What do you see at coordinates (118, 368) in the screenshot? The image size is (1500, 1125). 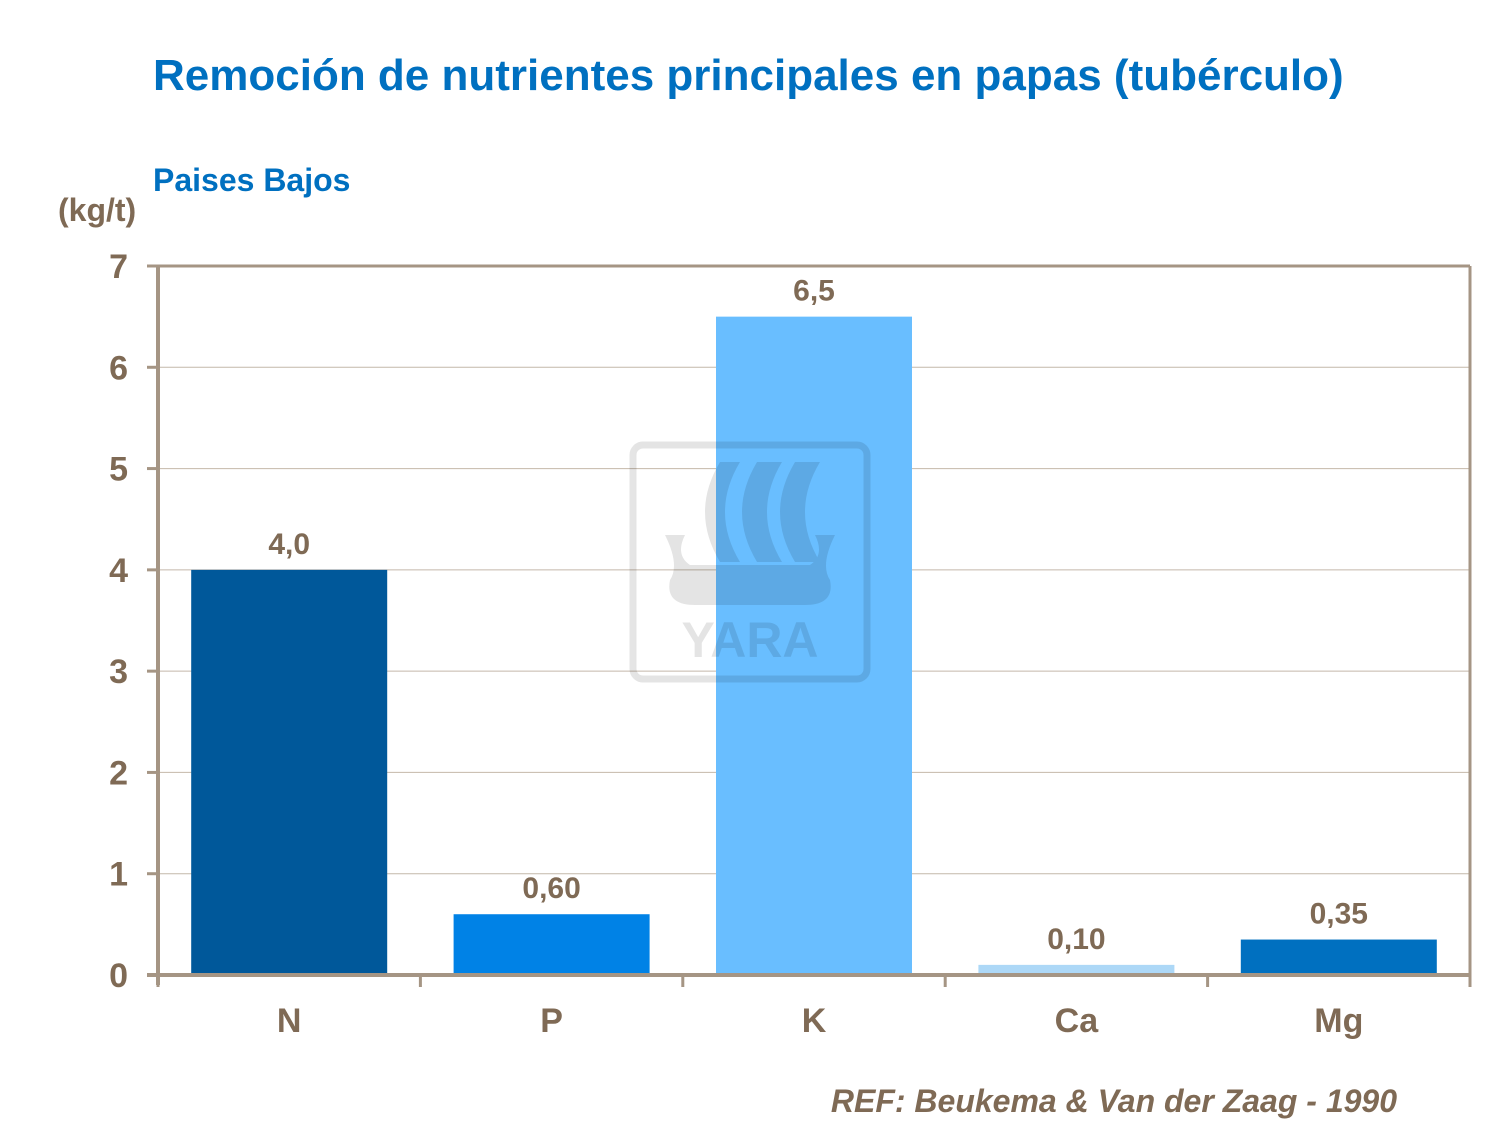 I see `y-tick-label: 6` at bounding box center [118, 368].